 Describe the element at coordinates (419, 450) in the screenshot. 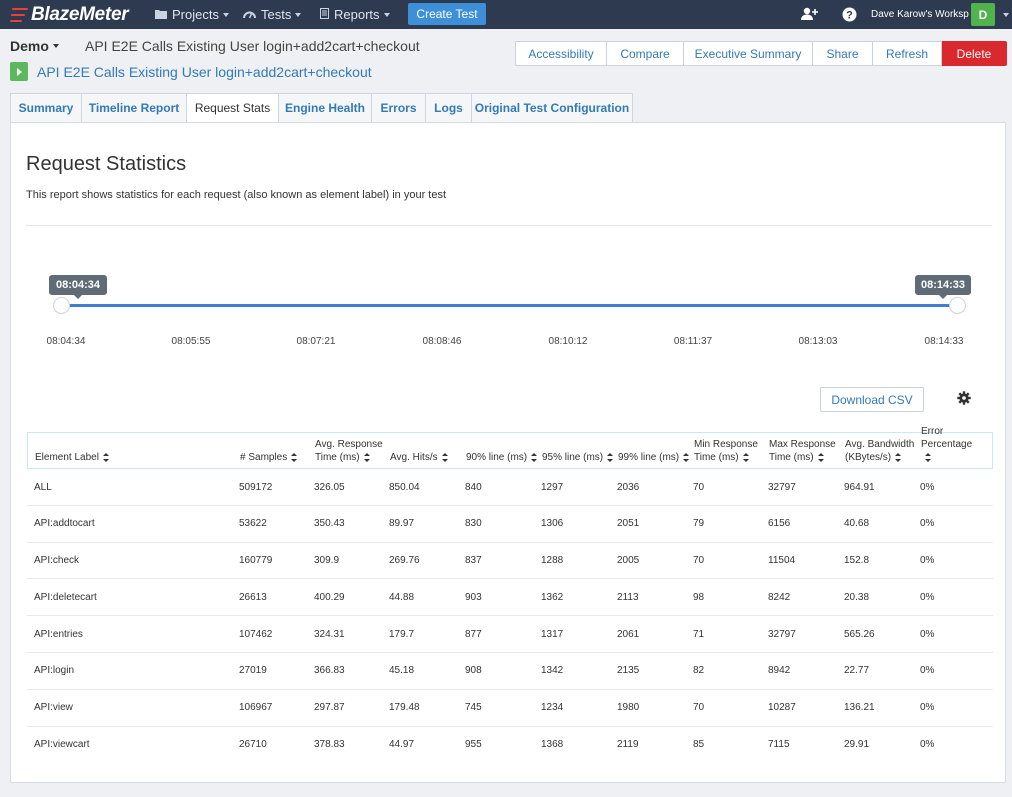

I see `column-header-avg-hits: Avg. Hits/s` at that location.